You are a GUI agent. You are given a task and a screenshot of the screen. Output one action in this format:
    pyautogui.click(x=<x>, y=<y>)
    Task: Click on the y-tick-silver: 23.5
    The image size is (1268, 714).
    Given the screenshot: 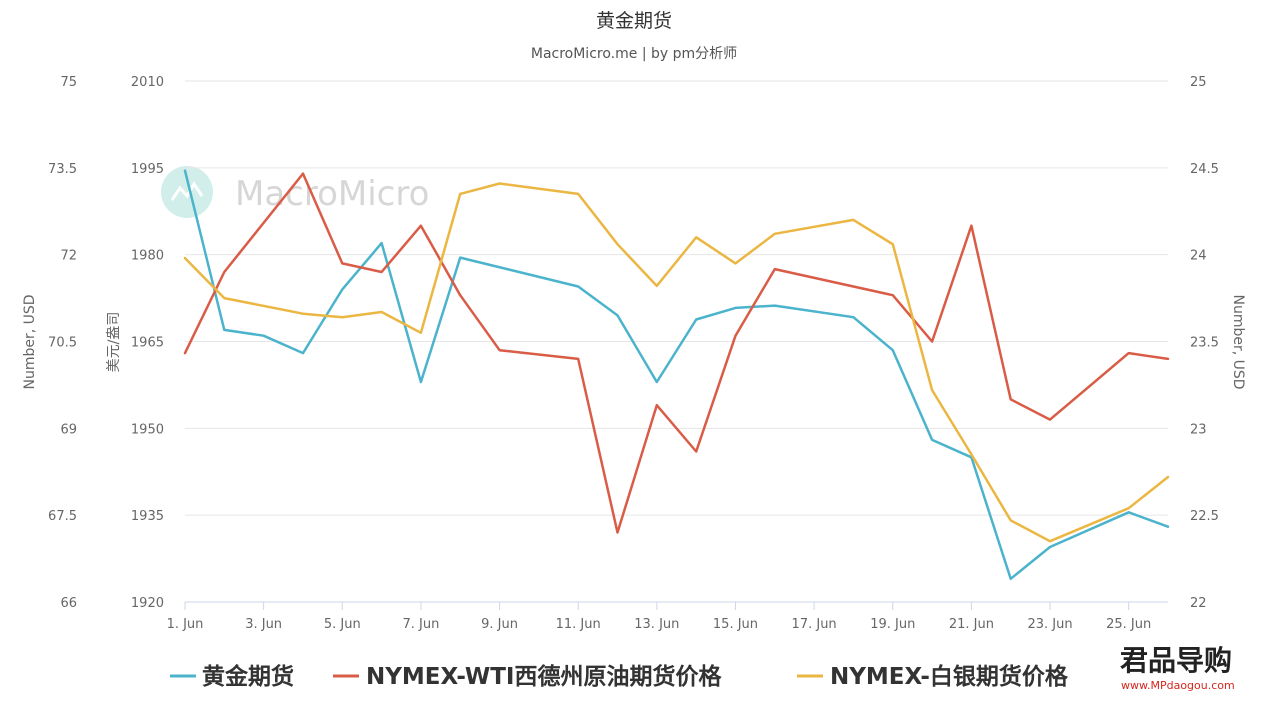 What is the action you would take?
    pyautogui.click(x=1204, y=343)
    